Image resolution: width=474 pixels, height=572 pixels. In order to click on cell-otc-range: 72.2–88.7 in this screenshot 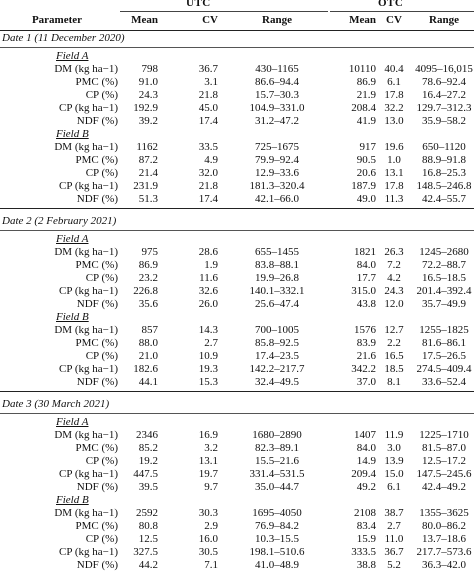, I will do `click(444, 265)`.